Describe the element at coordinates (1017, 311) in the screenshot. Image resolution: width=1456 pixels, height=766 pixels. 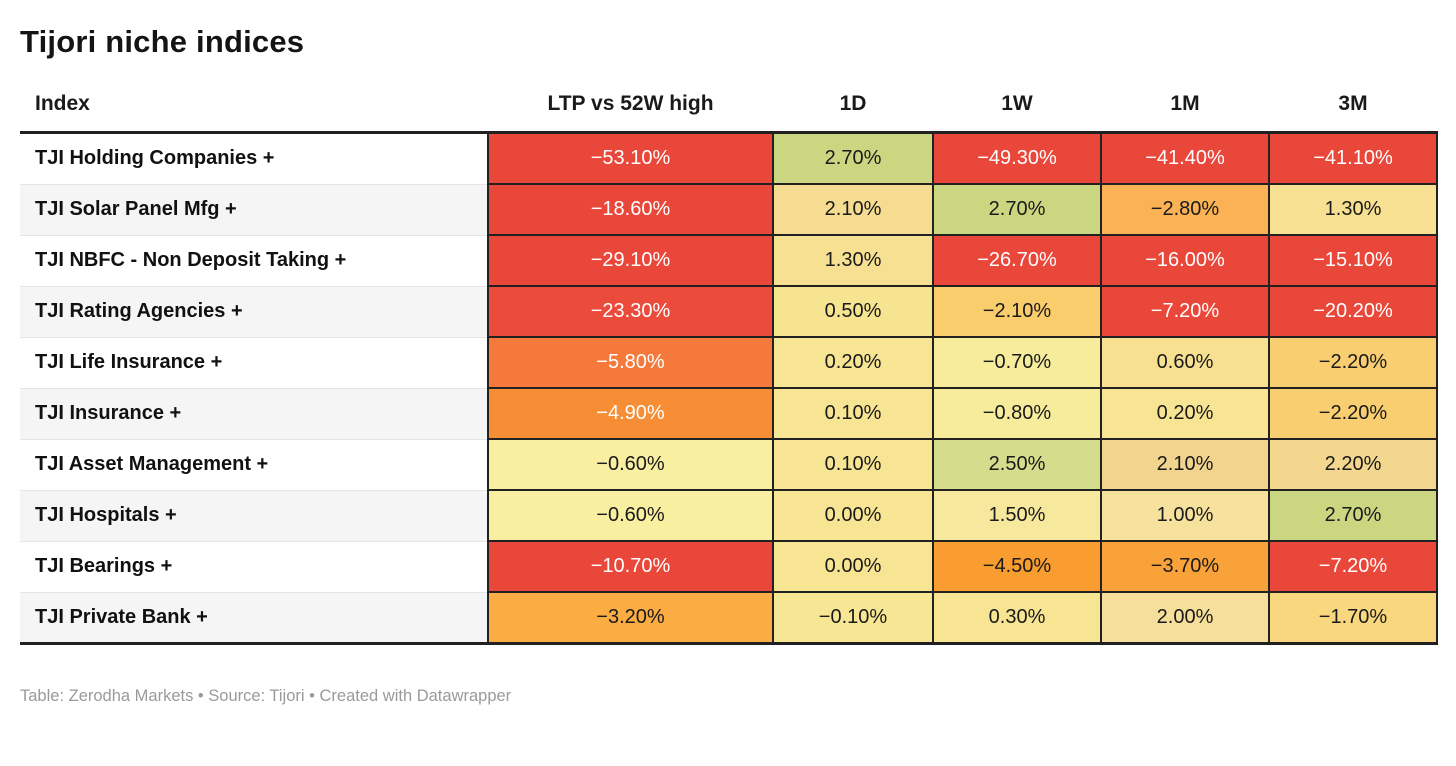
I see `value-cell: −2.10%` at that location.